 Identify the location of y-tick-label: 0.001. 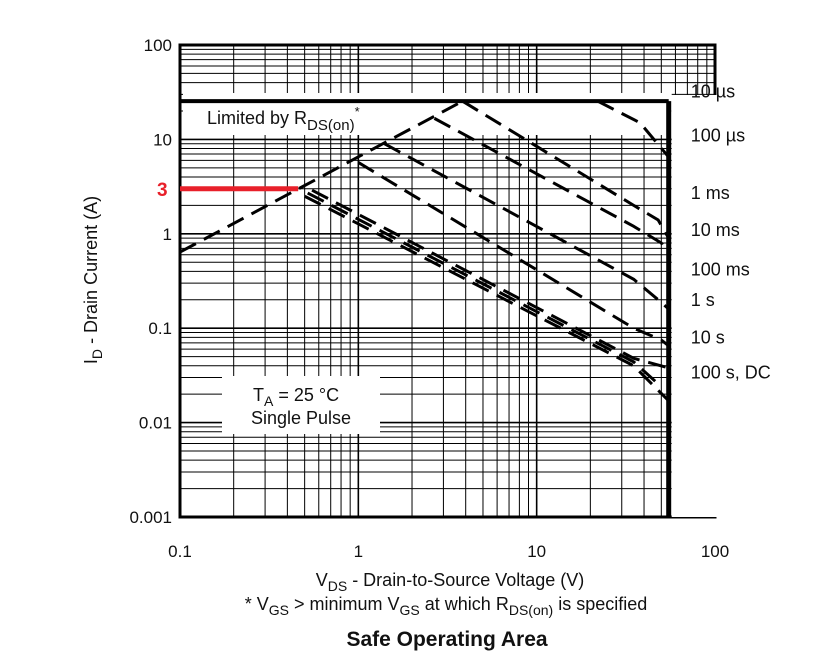
(150, 517).